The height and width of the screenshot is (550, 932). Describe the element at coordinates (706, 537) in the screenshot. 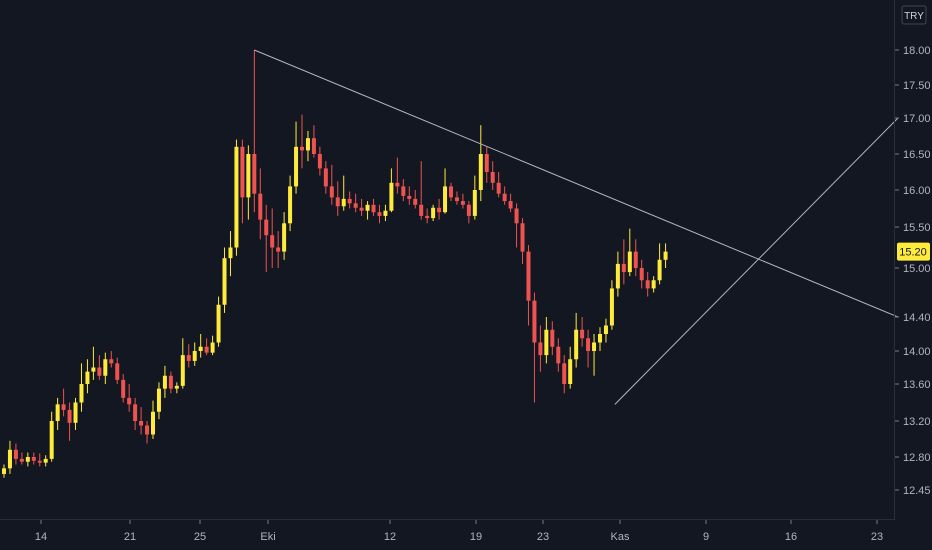

I see `time-tick-label: 9` at that location.